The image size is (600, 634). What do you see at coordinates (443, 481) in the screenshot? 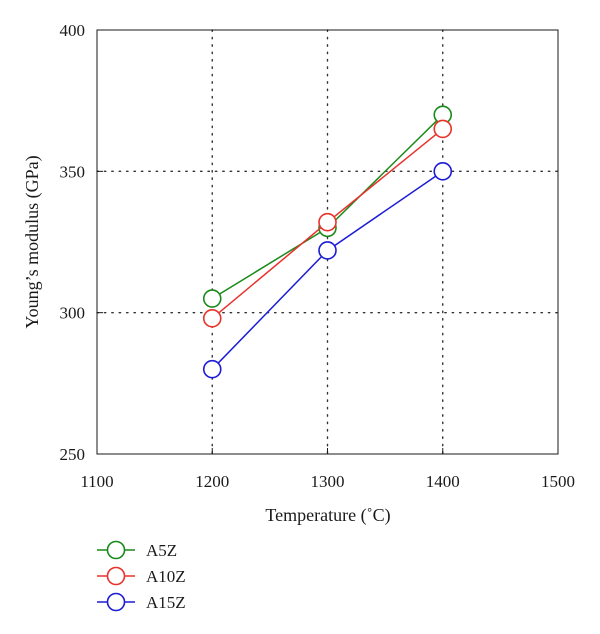
I see `x-tick-label: 1400` at bounding box center [443, 481].